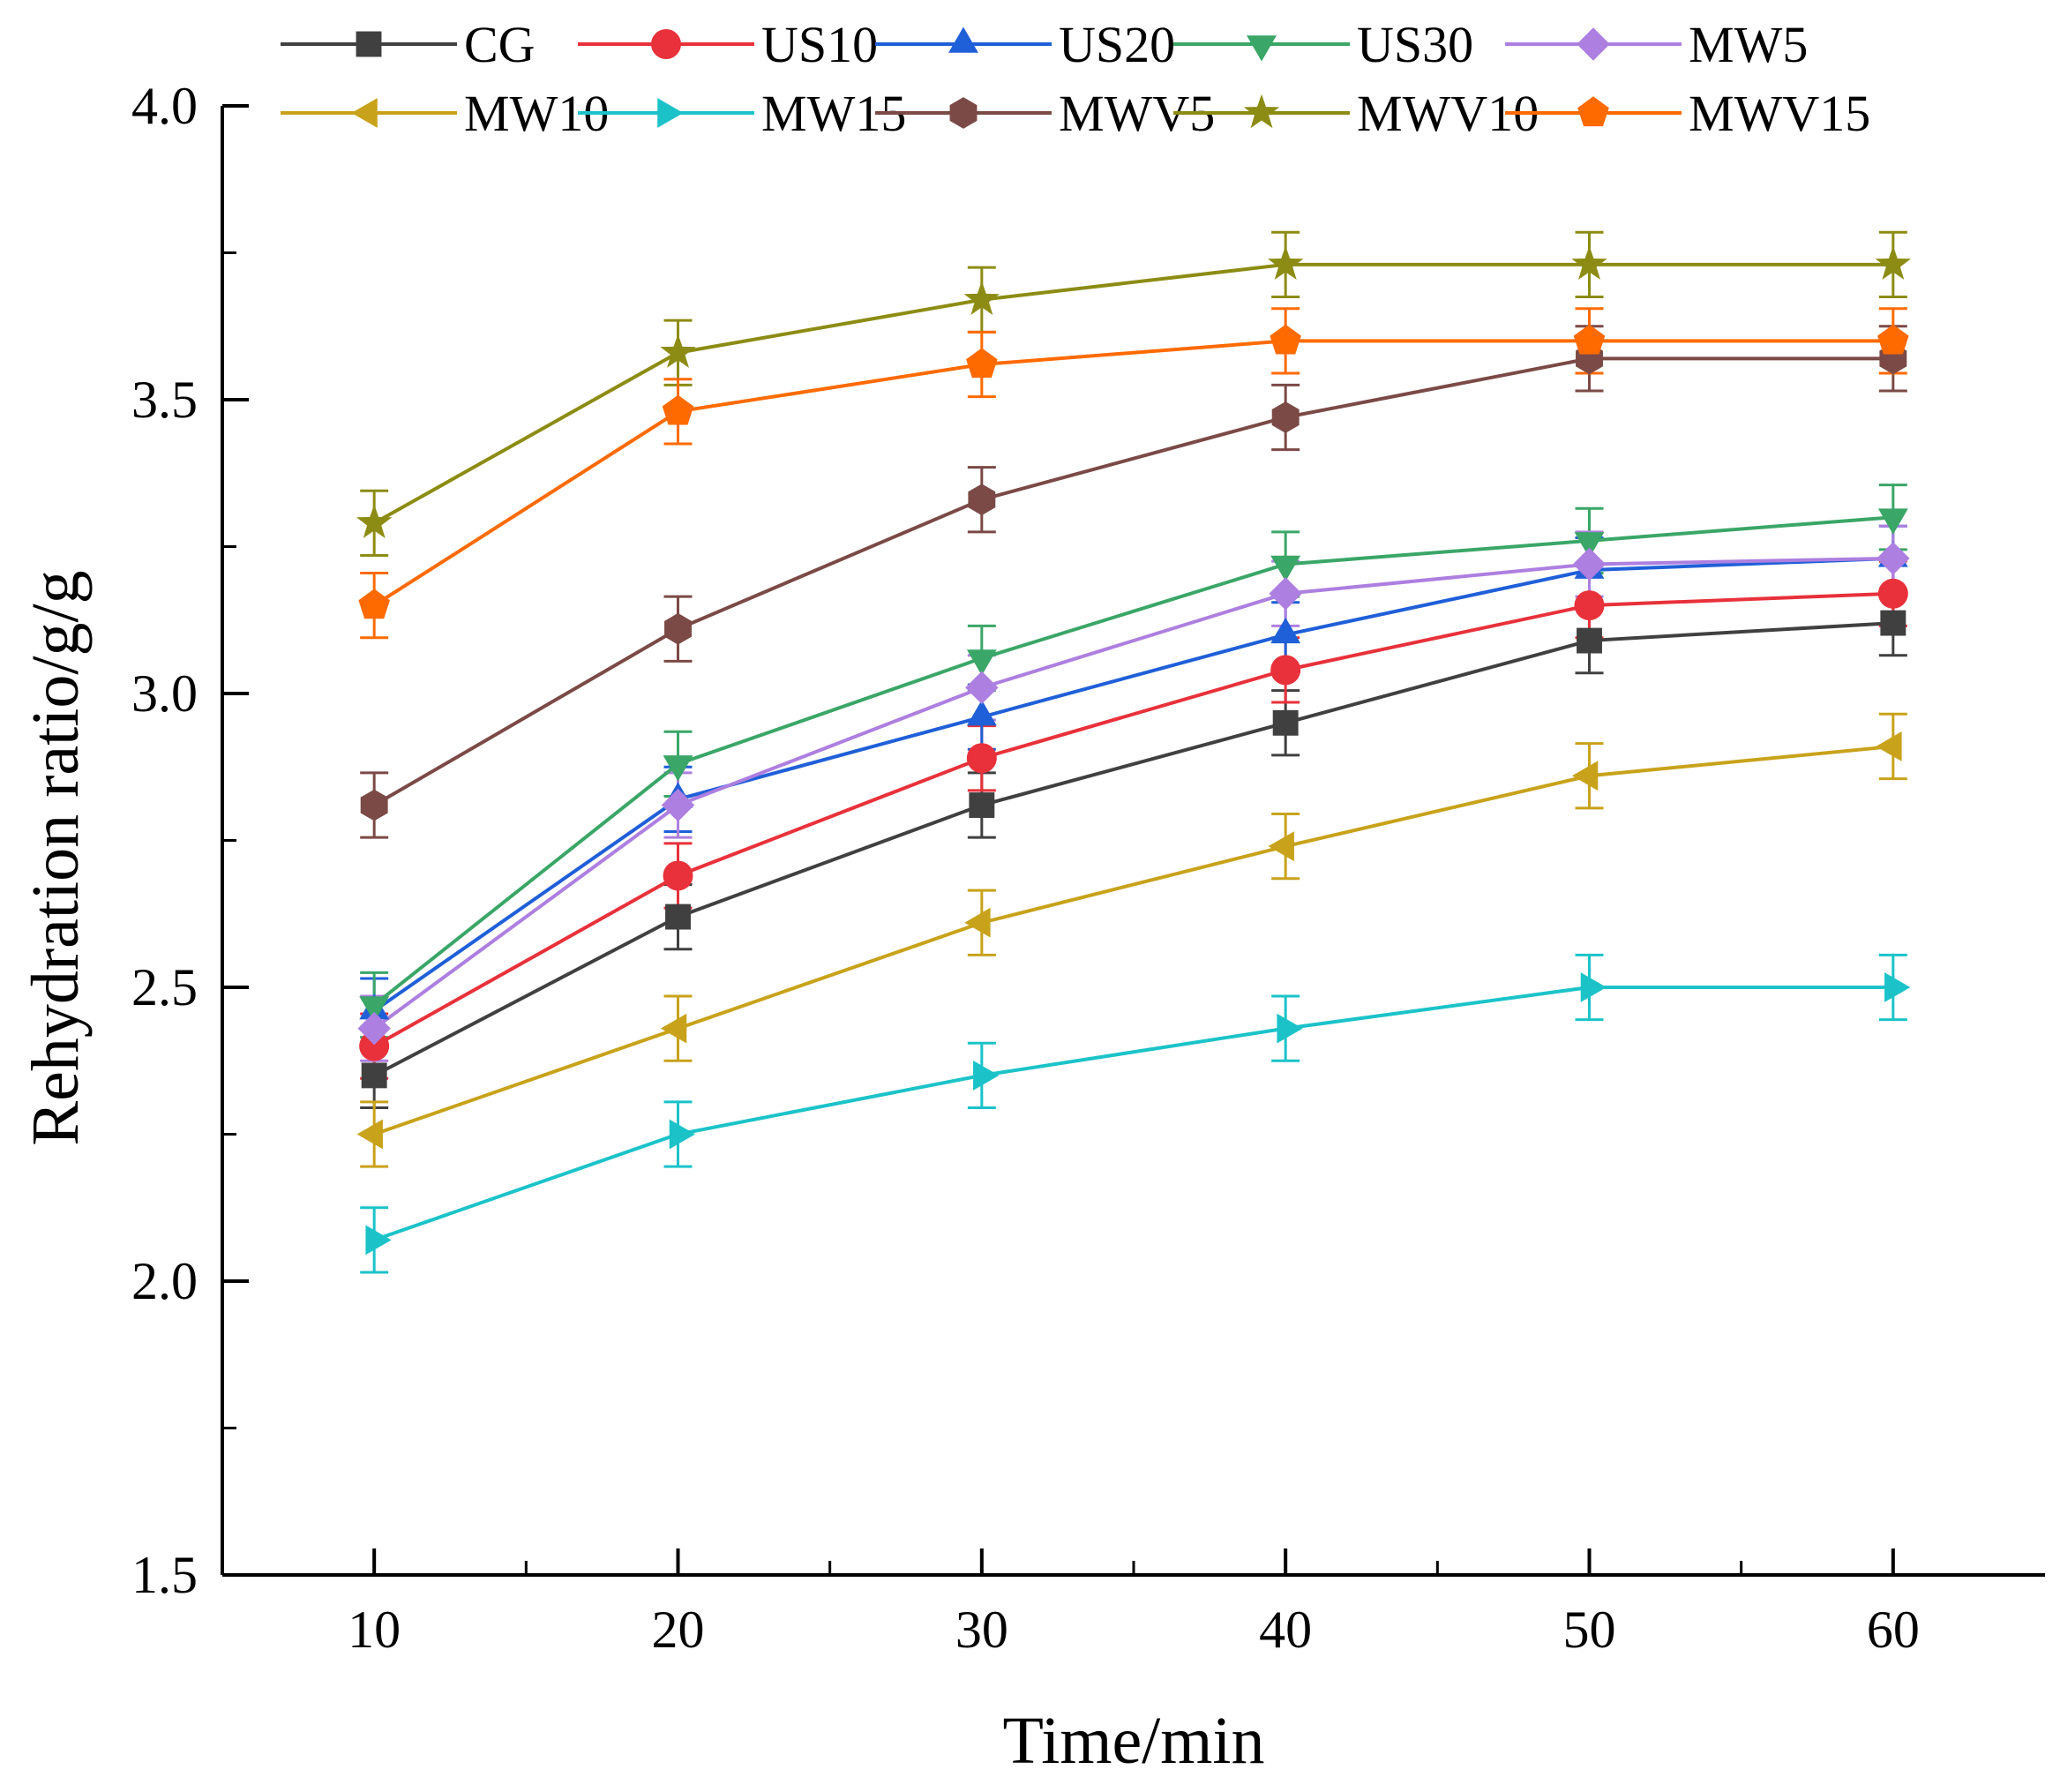 The width and height of the screenshot is (2060, 1792). I want to click on legend-marker-us20, so click(963, 39).